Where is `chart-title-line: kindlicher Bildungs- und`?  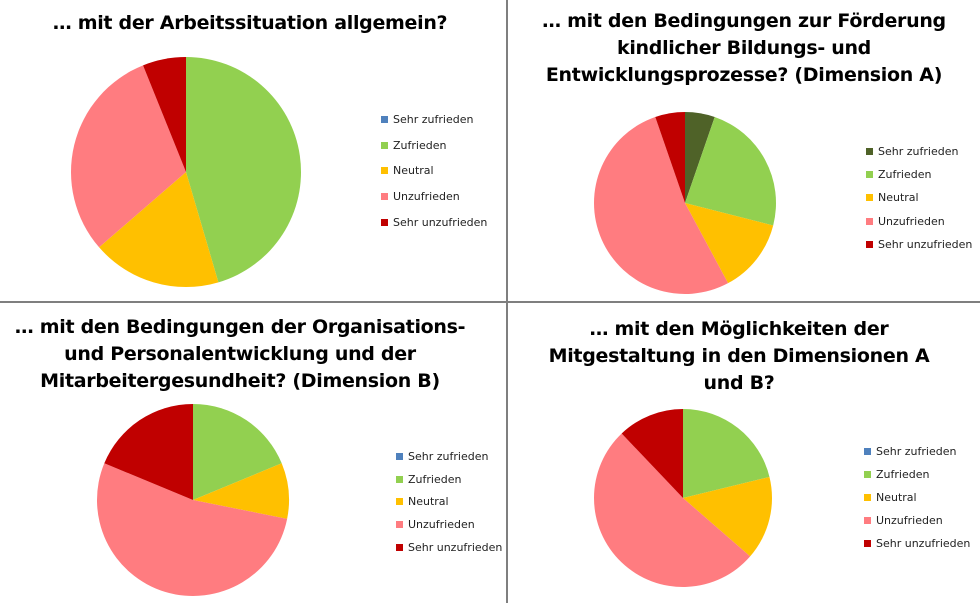
chart-title-line: kindlicher Bildungs- und is located at coordinates (744, 48).